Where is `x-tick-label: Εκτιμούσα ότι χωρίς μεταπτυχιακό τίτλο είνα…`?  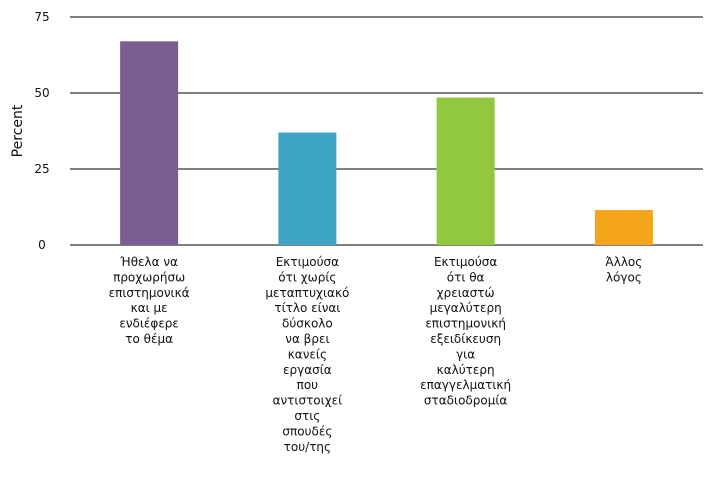
x-tick-label: Εκτιμούσα ότι χωρίς μεταπτυχιακό τίτλο είνα… is located at coordinates (307, 354).